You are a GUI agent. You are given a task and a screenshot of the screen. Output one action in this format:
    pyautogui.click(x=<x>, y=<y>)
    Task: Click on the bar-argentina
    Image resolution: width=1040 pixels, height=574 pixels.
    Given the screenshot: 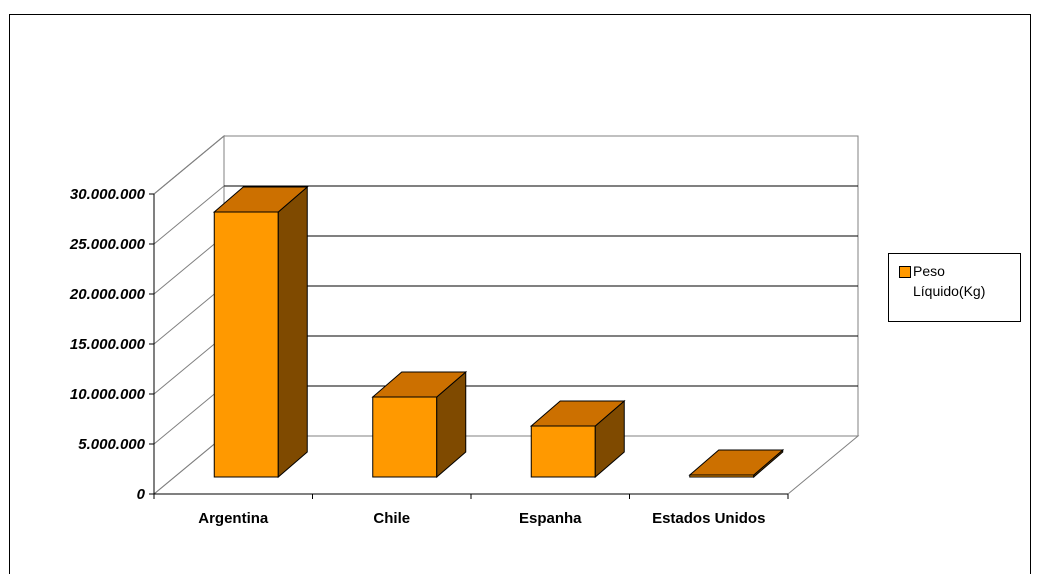 What is the action you would take?
    pyautogui.click(x=260, y=332)
    